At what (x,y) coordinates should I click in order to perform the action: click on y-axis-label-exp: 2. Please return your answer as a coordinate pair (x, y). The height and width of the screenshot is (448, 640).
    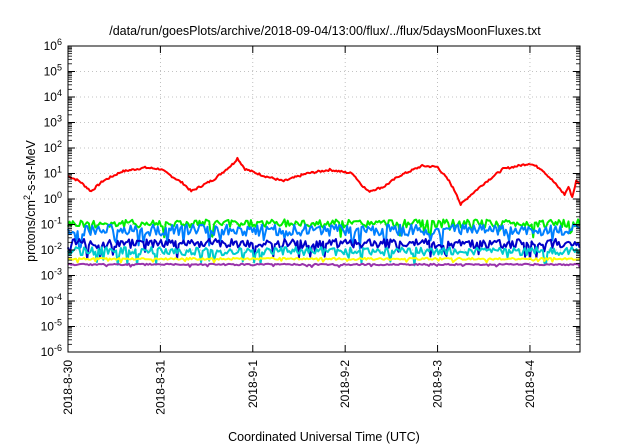
    Looking at the image, I should click on (27, 197).